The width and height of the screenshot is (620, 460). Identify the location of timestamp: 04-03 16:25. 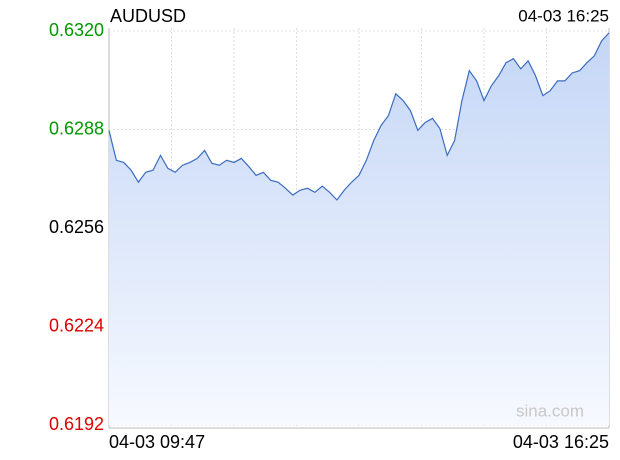
(563, 15).